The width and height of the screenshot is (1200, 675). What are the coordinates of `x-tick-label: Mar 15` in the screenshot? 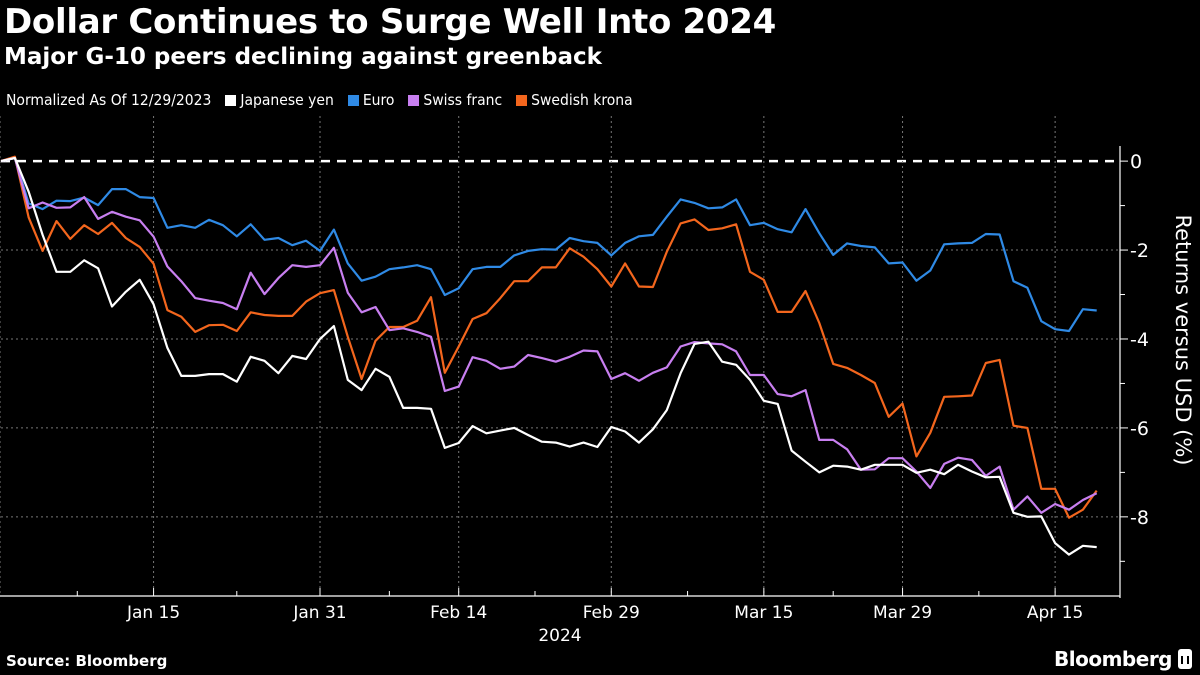 It's located at (763, 613).